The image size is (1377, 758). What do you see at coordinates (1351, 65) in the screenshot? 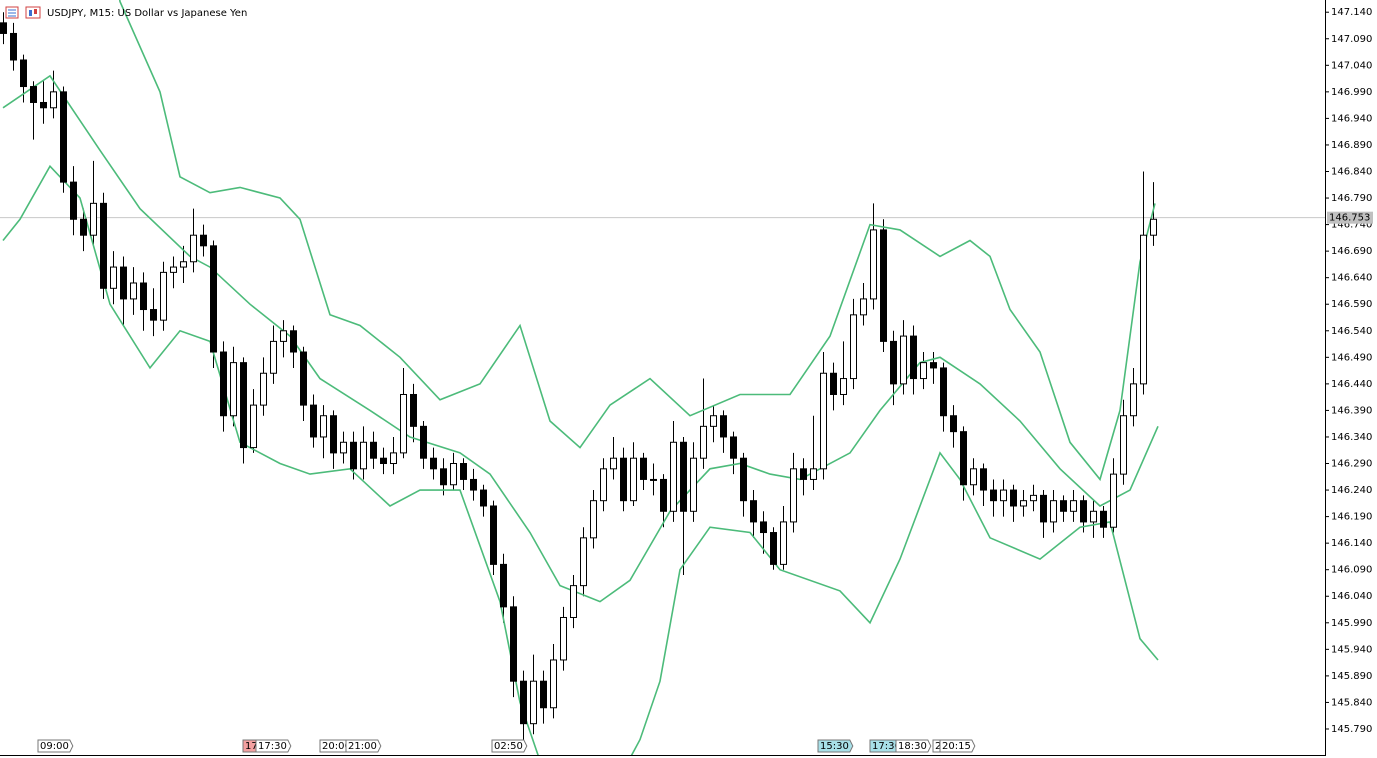
I see `y-tick-label: 147.040` at bounding box center [1351, 65].